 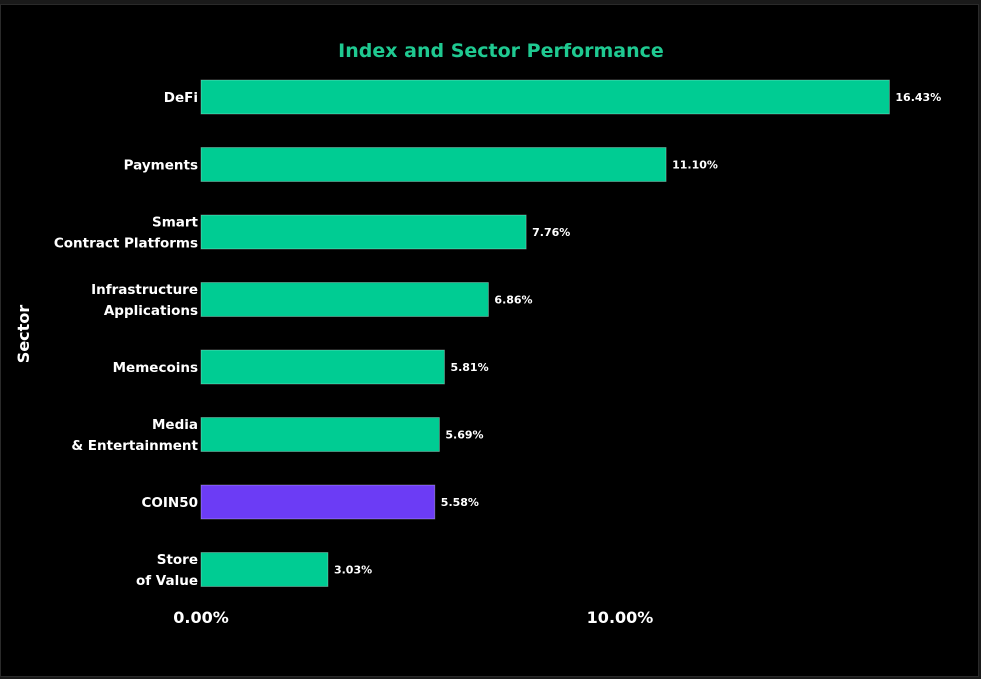 What do you see at coordinates (23, 334) in the screenshot?
I see `y-axis-label: Sector` at bounding box center [23, 334].